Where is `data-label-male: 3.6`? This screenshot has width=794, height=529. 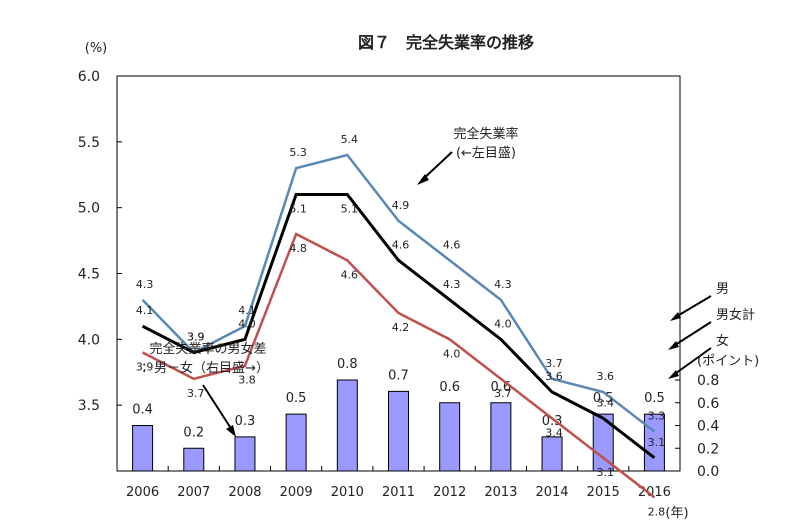 data-label-male: 3.6 is located at coordinates (605, 376).